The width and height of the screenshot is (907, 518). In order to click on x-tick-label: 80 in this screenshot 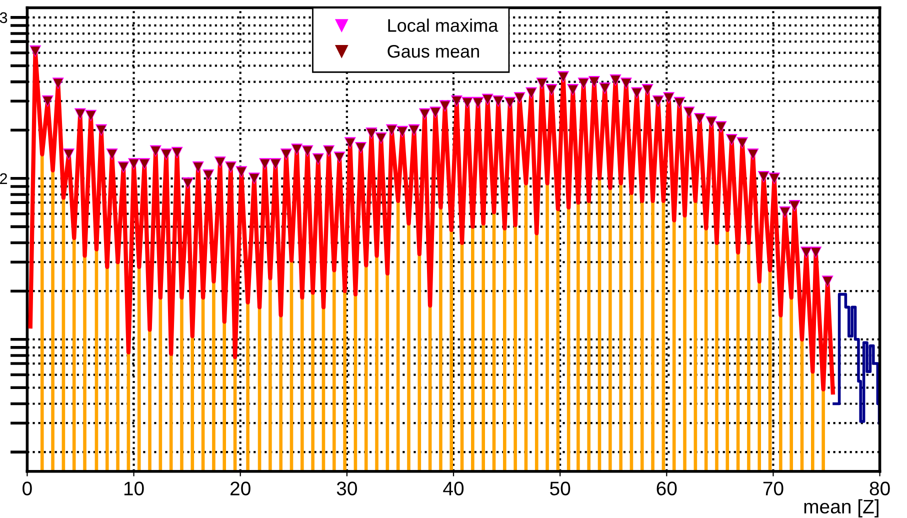, I will do `click(880, 489)`.